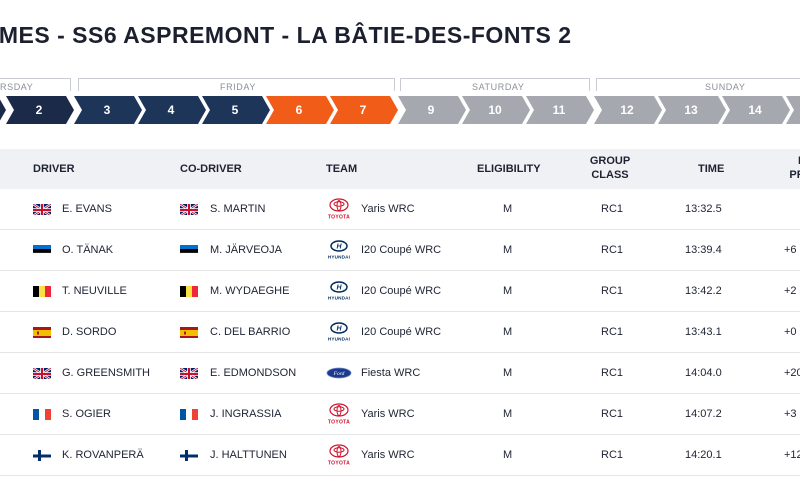 The width and height of the screenshot is (800, 500). Describe the element at coordinates (703, 414) in the screenshot. I see `stage-time: 14:07.2` at that location.